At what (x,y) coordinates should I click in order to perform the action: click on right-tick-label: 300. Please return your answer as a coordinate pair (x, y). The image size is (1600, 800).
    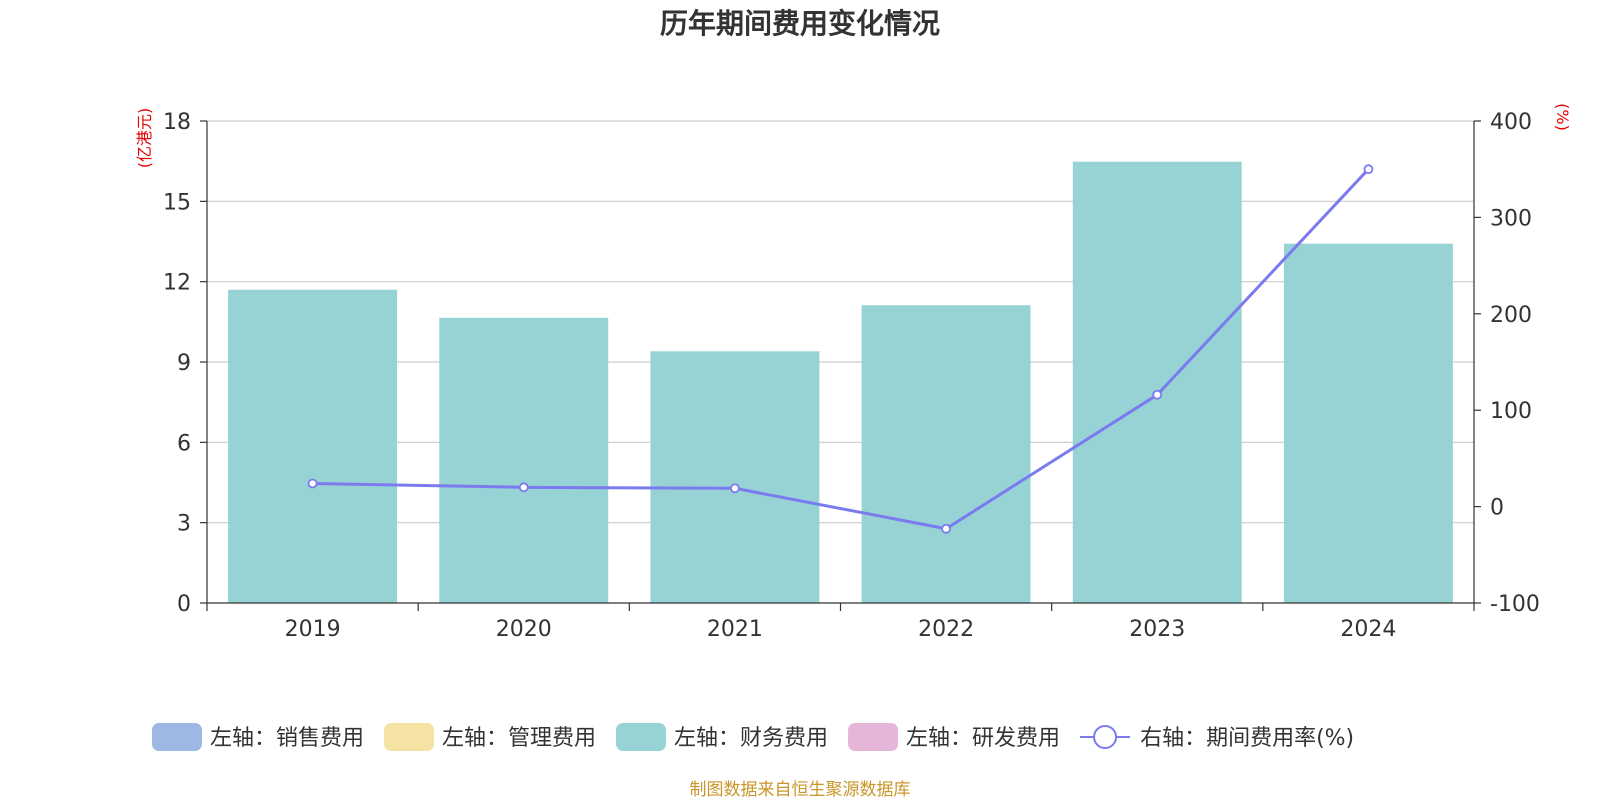
    Looking at the image, I should click on (1511, 218).